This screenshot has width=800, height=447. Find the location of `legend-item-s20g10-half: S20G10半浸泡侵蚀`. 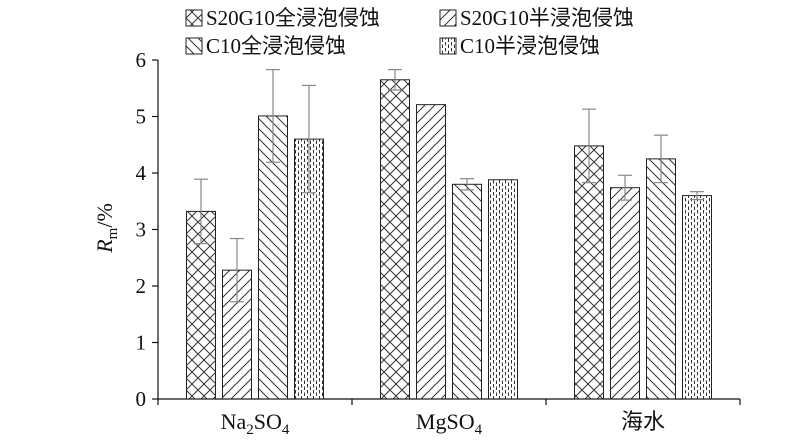

legend-item-s20g10-half: S20G10半浸泡侵蚀 is located at coordinates (536, 18).